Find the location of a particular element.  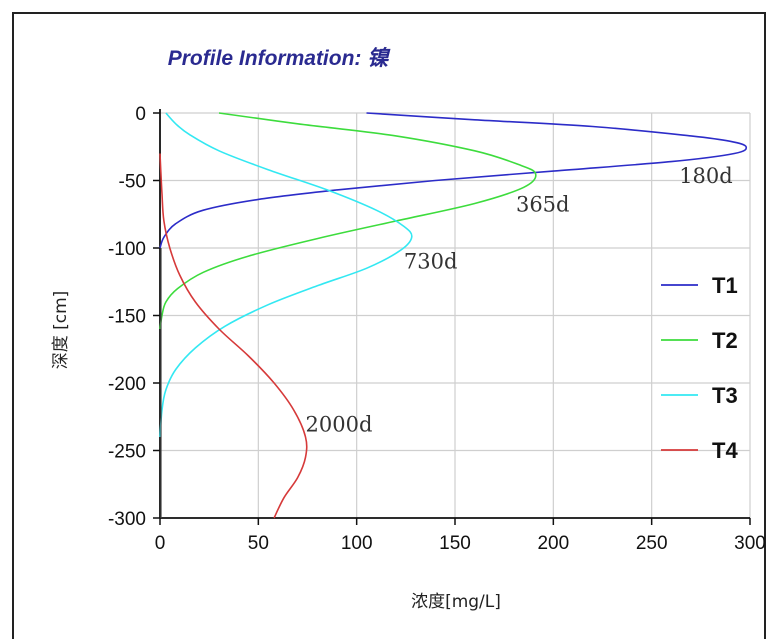

y-tick-label: -100 is located at coordinates (127, 249).